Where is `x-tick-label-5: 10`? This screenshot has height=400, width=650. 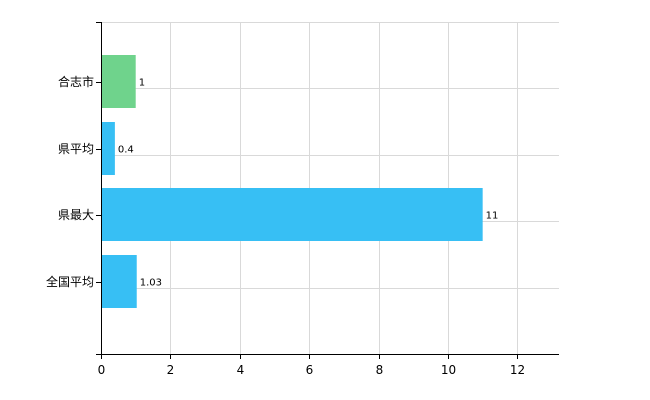
x-tick-label-5: 10 is located at coordinates (448, 370).